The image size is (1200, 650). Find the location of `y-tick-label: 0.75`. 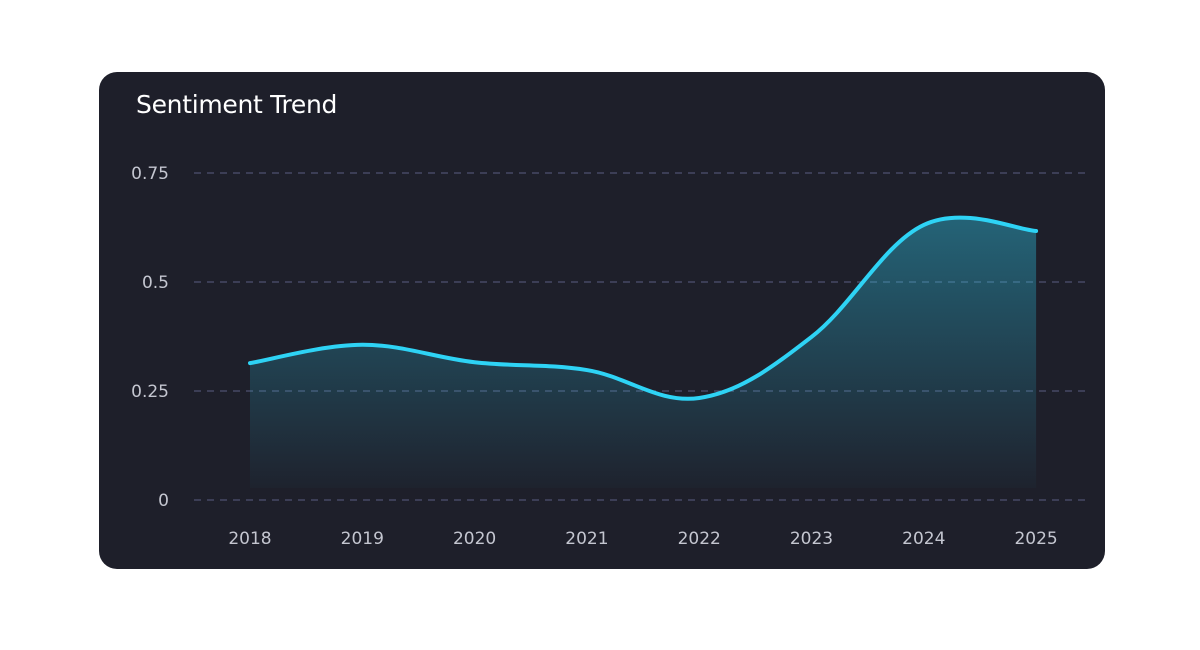

y-tick-label: 0.75 is located at coordinates (150, 174).